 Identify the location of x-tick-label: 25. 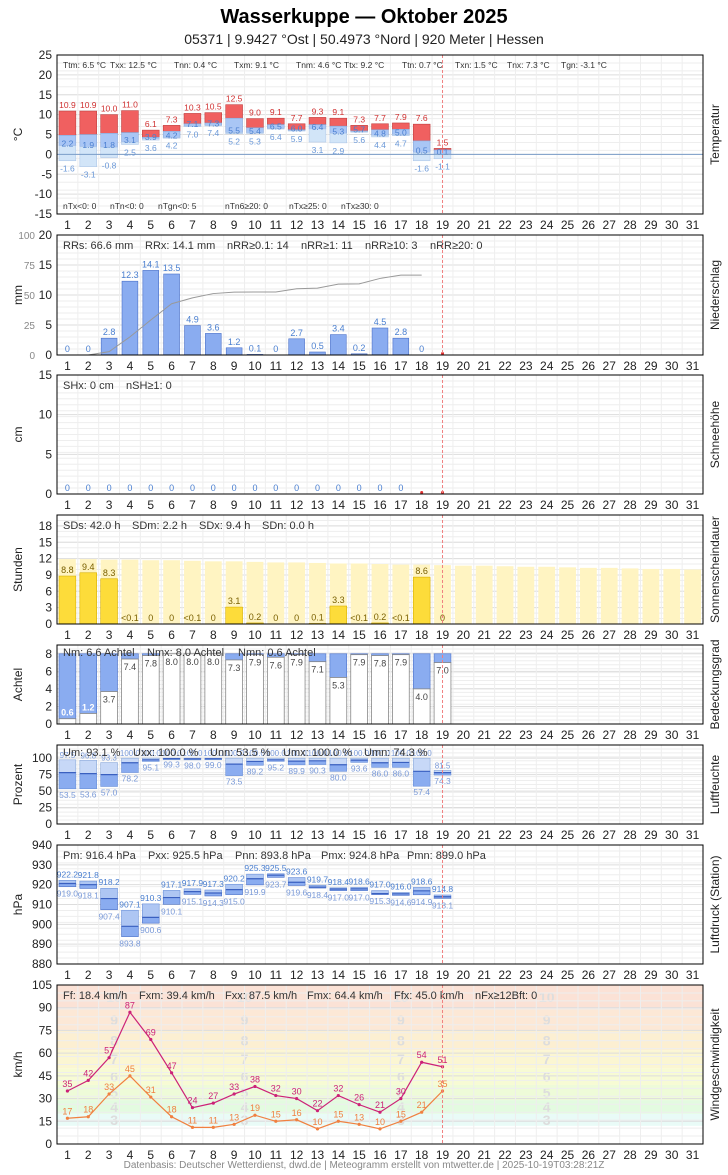
(568, 505).